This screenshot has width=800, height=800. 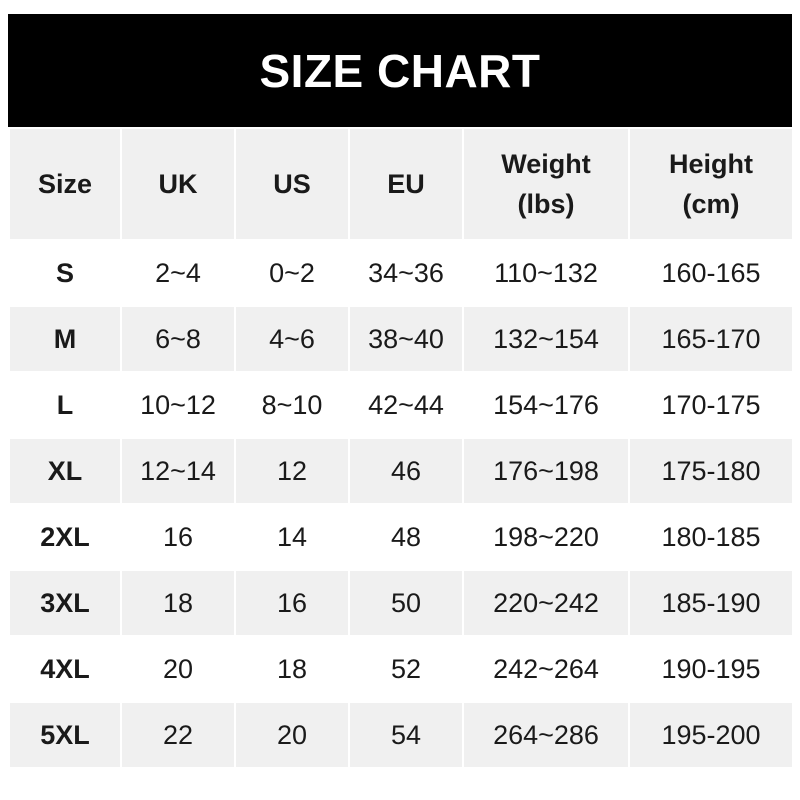 I want to click on value-cell: 110~132, so click(x=546, y=273).